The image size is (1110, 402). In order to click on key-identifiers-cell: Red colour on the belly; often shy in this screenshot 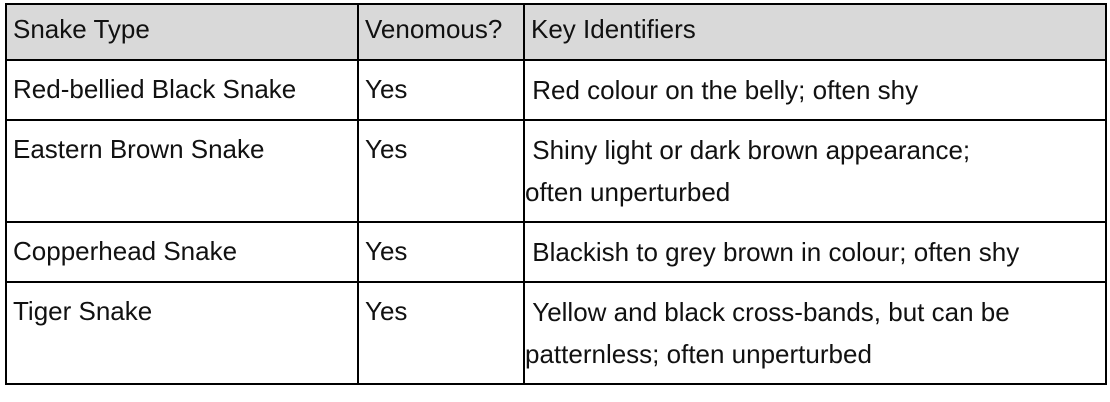, I will do `click(815, 90)`.